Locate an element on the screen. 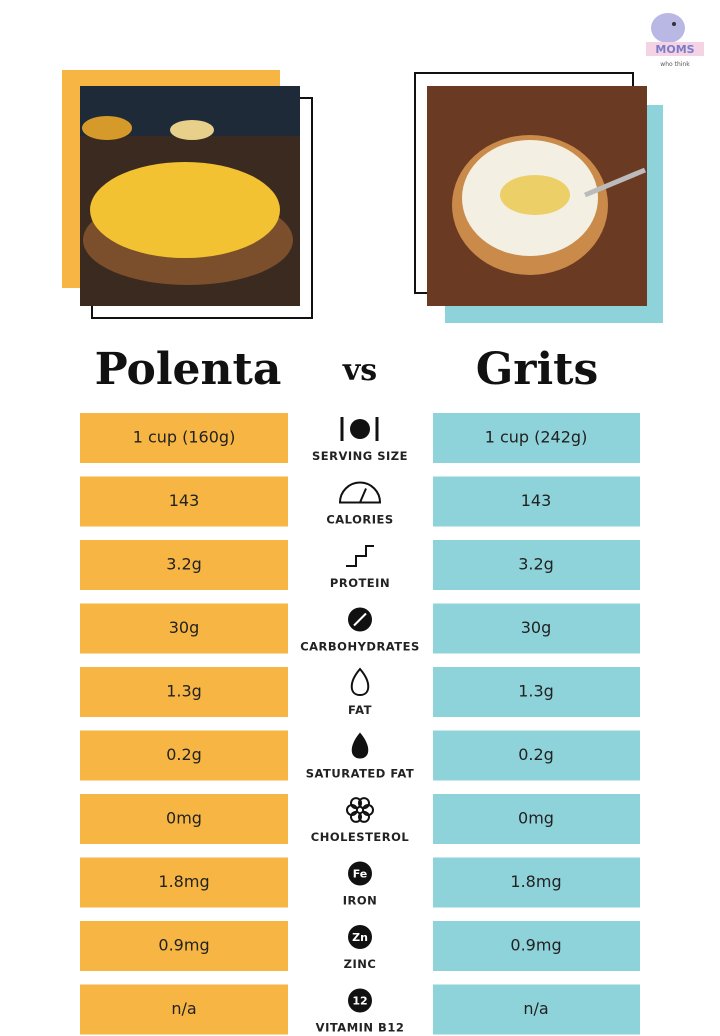 The height and width of the screenshot is (1036, 720). icon-plate is located at coordinates (360, 429).